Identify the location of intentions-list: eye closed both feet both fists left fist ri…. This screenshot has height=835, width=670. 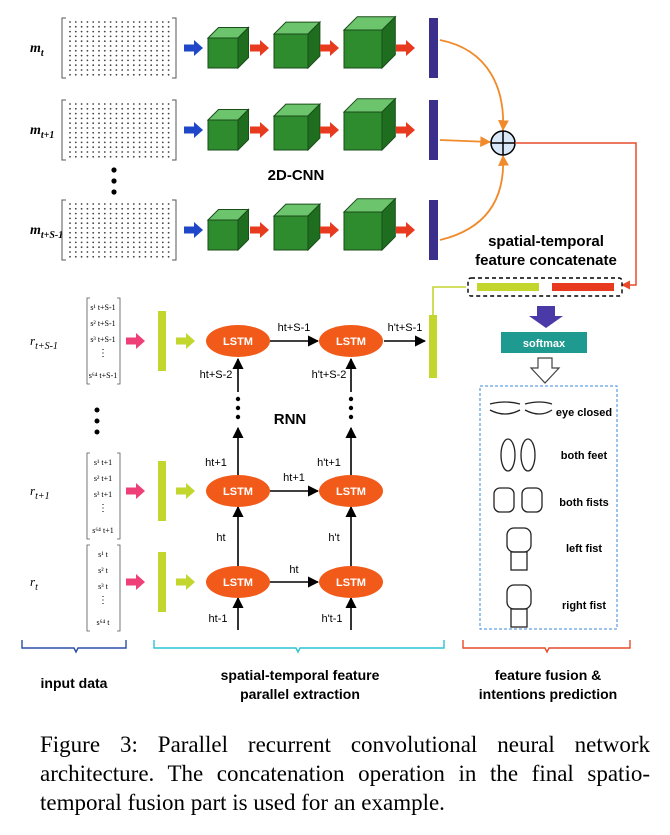
(550, 514).